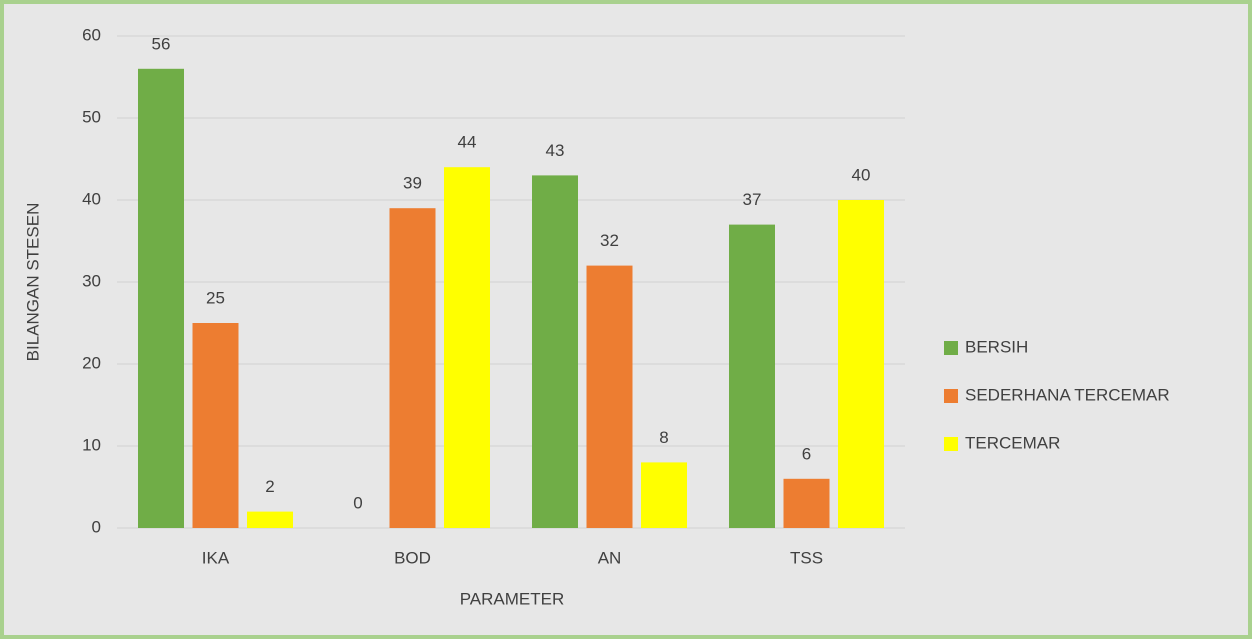 This screenshot has width=1252, height=639. I want to click on legend-label: BERSIH, so click(996, 346).